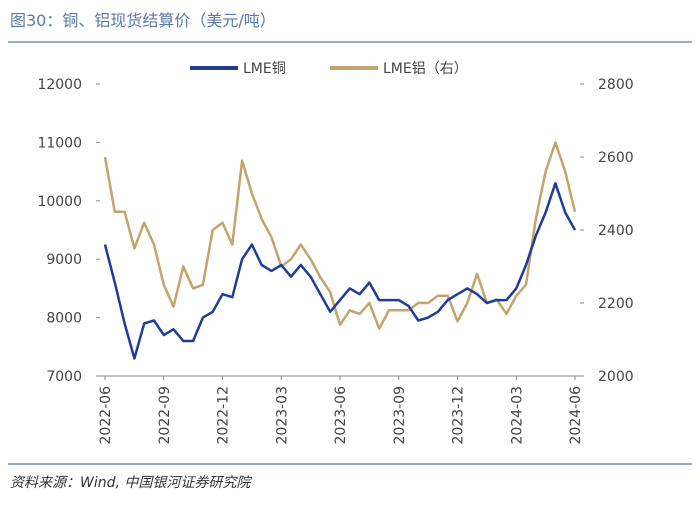  What do you see at coordinates (64, 377) in the screenshot?
I see `y-tick-label: 7000` at bounding box center [64, 377].